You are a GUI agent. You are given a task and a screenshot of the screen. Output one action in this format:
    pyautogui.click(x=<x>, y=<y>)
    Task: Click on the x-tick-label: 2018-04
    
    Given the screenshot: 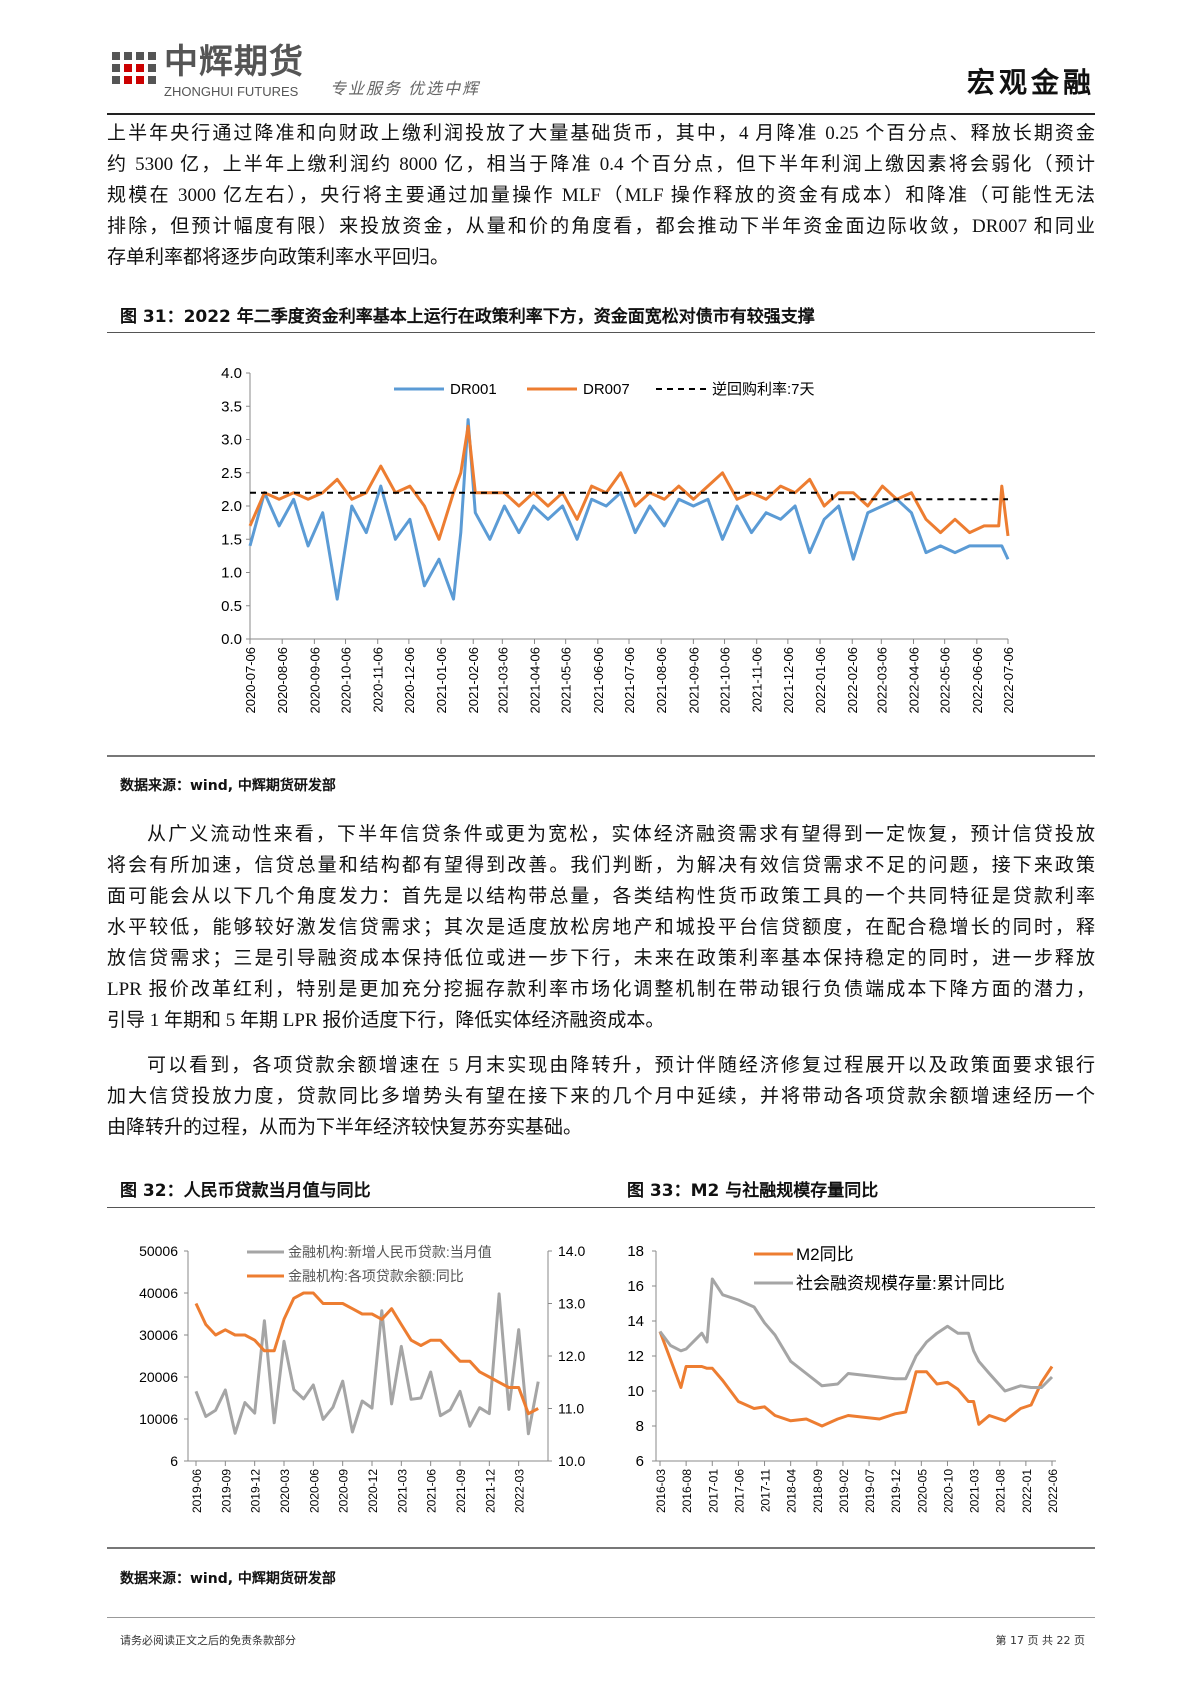 What is the action you would take?
    pyautogui.click(x=792, y=1491)
    